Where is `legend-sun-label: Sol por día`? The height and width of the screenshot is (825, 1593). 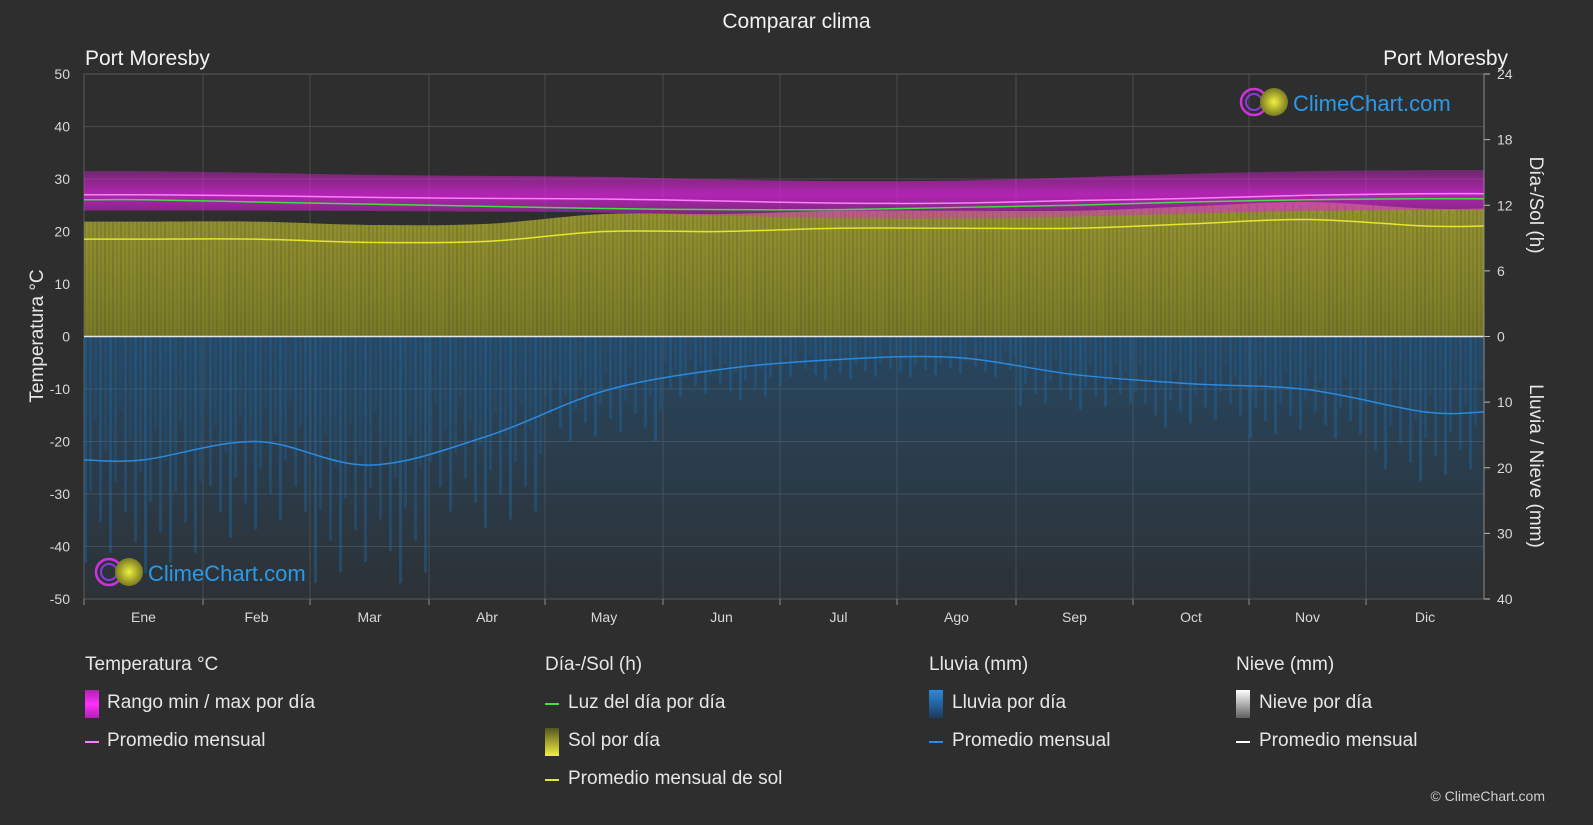
legend-sun-label: Sol por día is located at coordinates (614, 740).